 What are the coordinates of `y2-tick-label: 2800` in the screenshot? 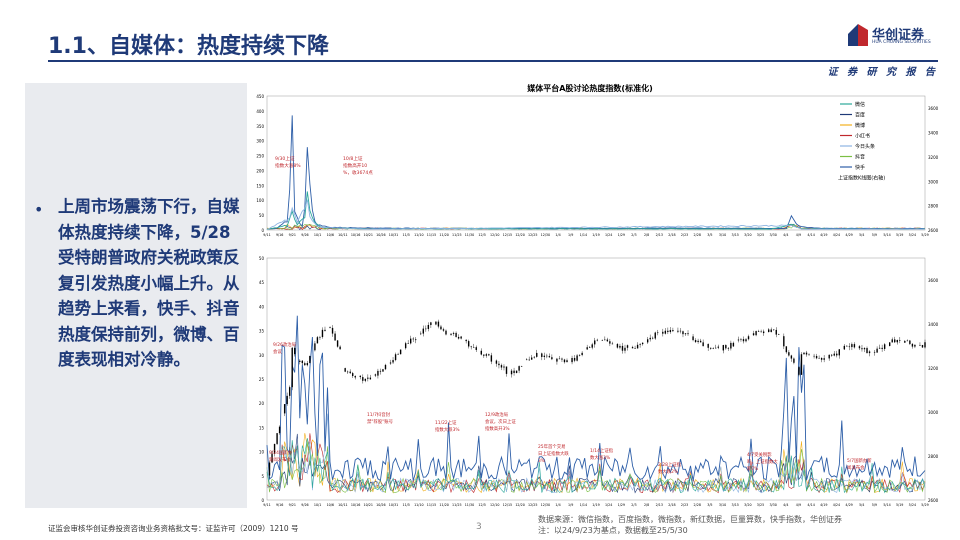 It's located at (933, 206).